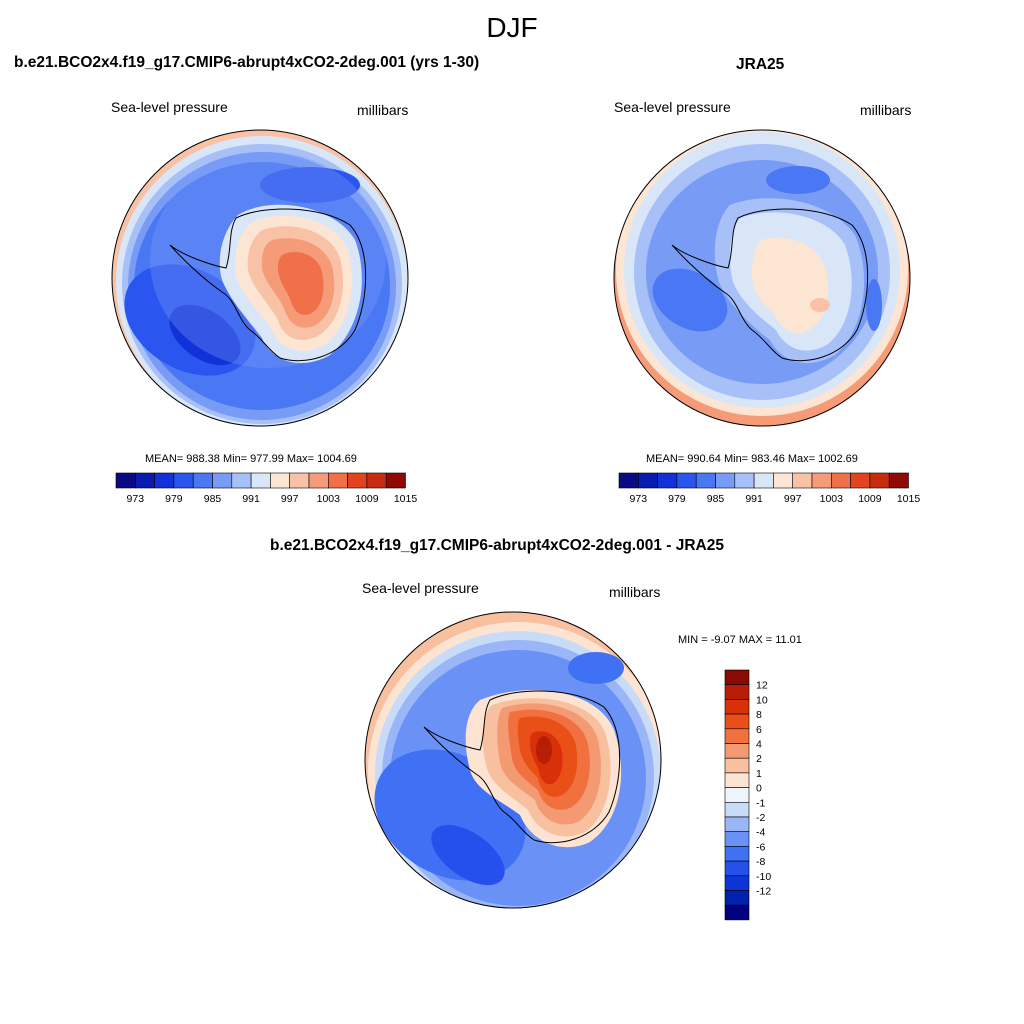 The image size is (1024, 1024). What do you see at coordinates (759, 745) in the screenshot?
I see `colorbar-tick-label: 4` at bounding box center [759, 745].